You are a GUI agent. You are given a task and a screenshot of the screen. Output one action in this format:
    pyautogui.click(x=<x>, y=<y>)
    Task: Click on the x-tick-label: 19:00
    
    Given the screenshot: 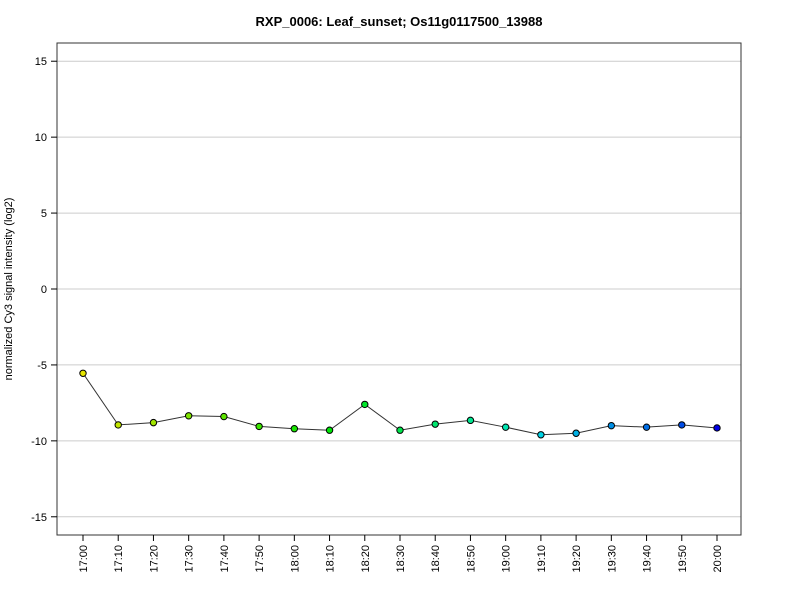 What is the action you would take?
    pyautogui.click(x=507, y=559)
    